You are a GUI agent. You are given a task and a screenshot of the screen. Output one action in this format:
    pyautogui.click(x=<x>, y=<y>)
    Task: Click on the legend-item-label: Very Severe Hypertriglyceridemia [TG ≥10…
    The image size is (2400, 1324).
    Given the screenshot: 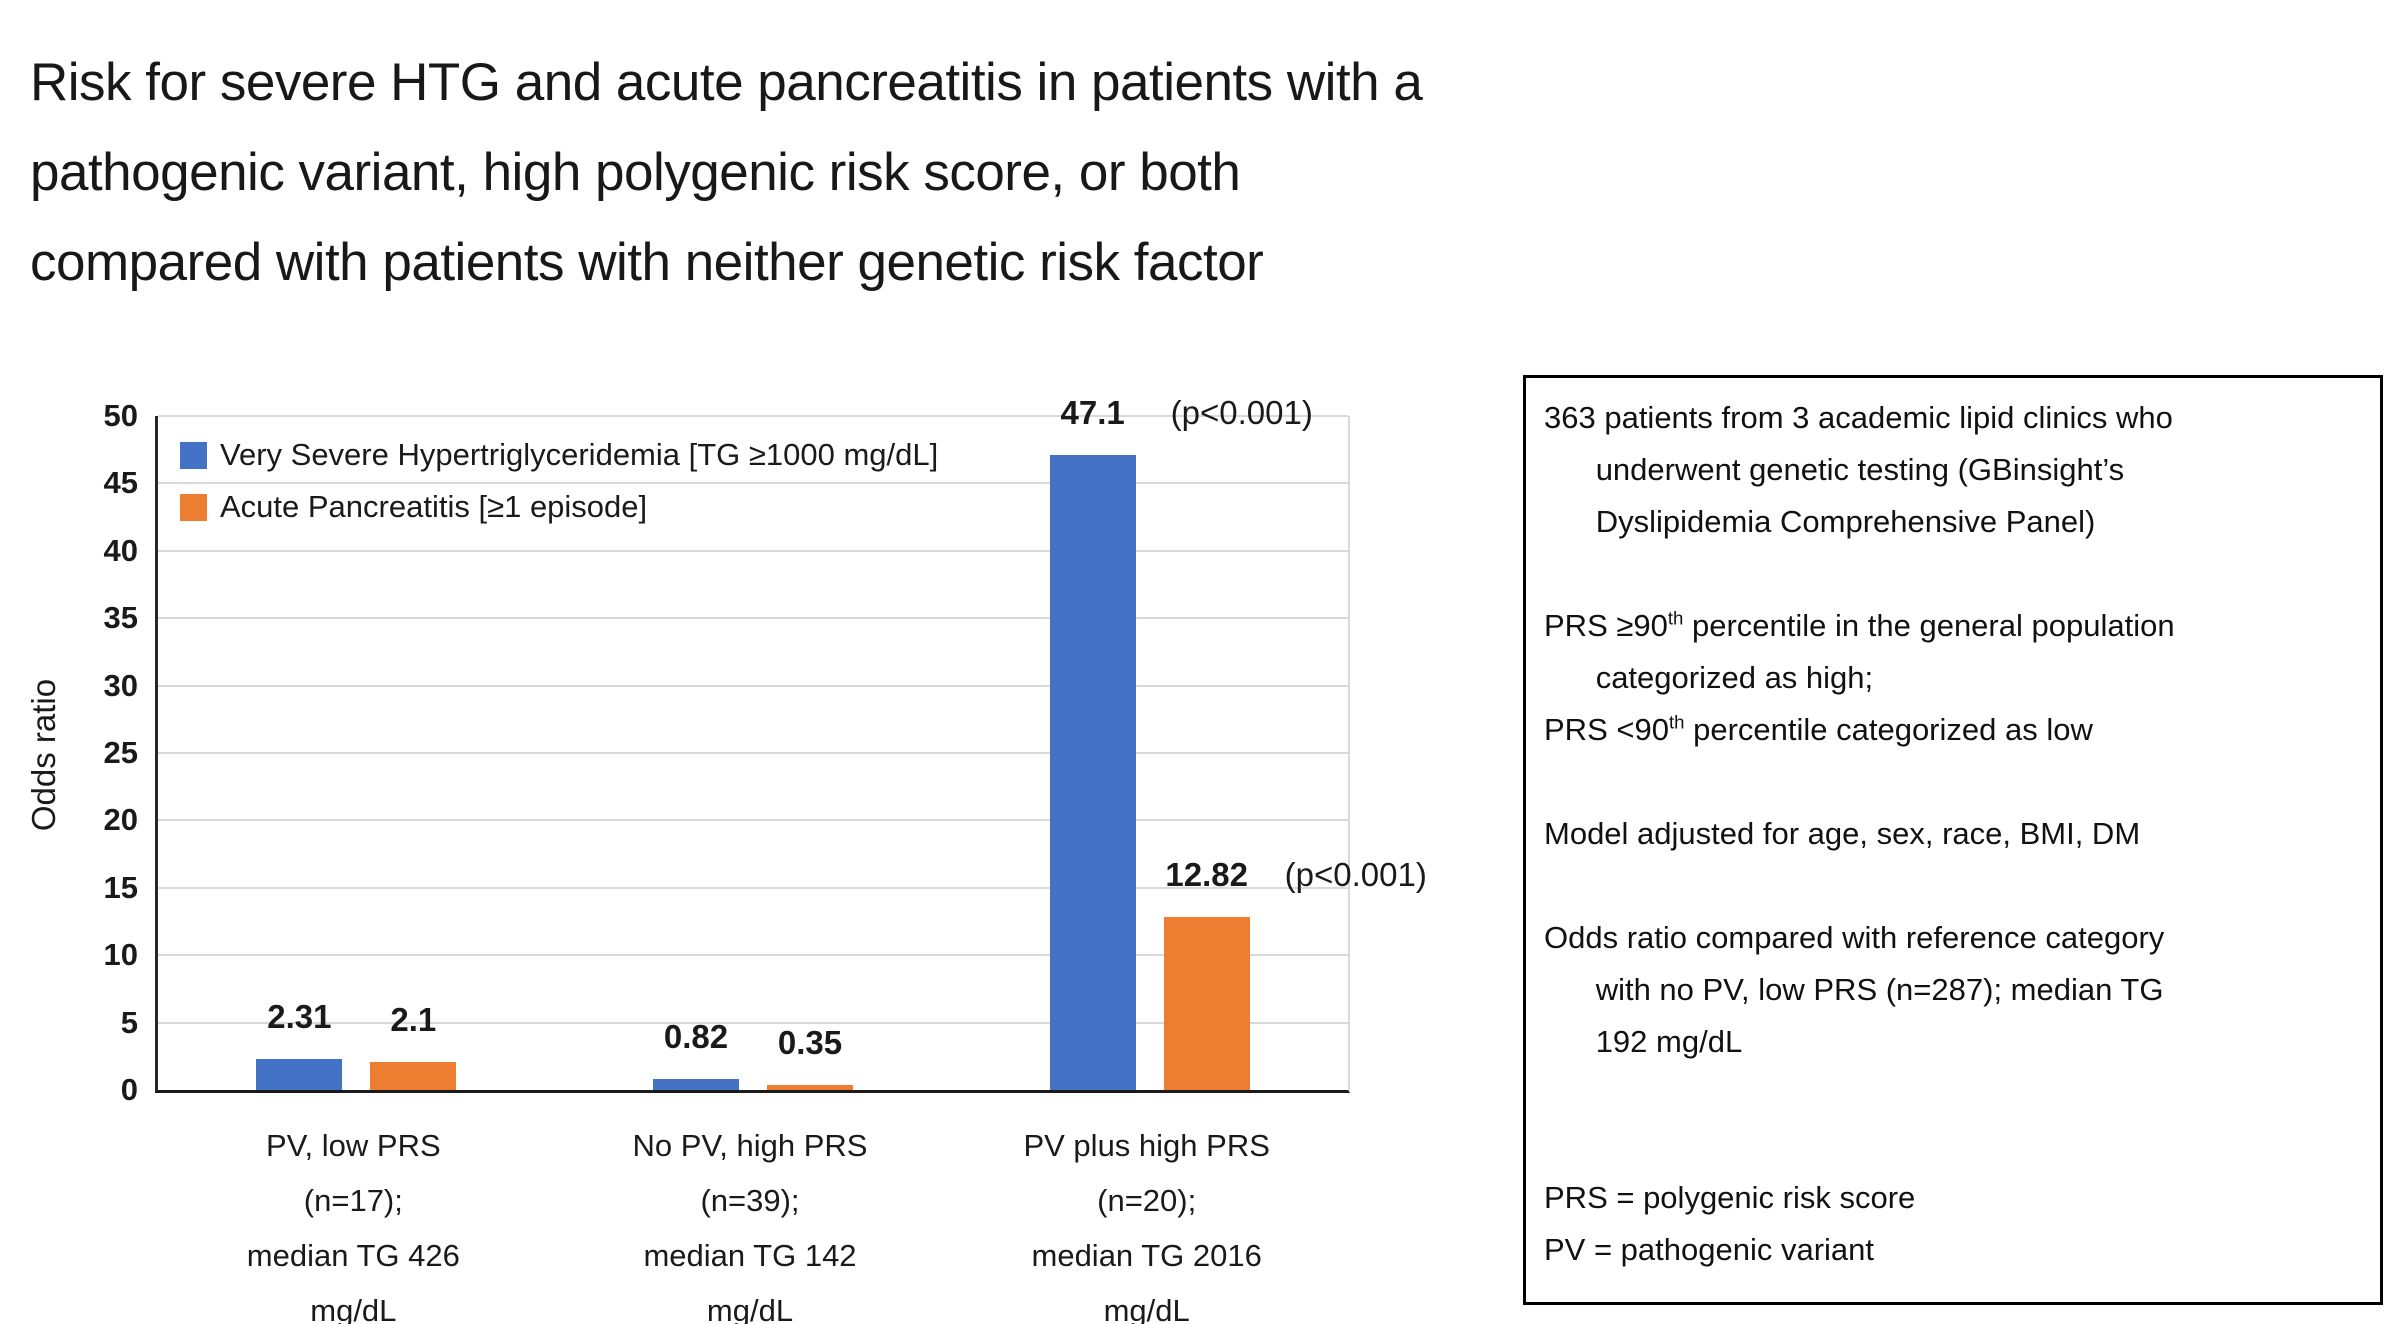 What is the action you would take?
    pyautogui.click(x=579, y=454)
    